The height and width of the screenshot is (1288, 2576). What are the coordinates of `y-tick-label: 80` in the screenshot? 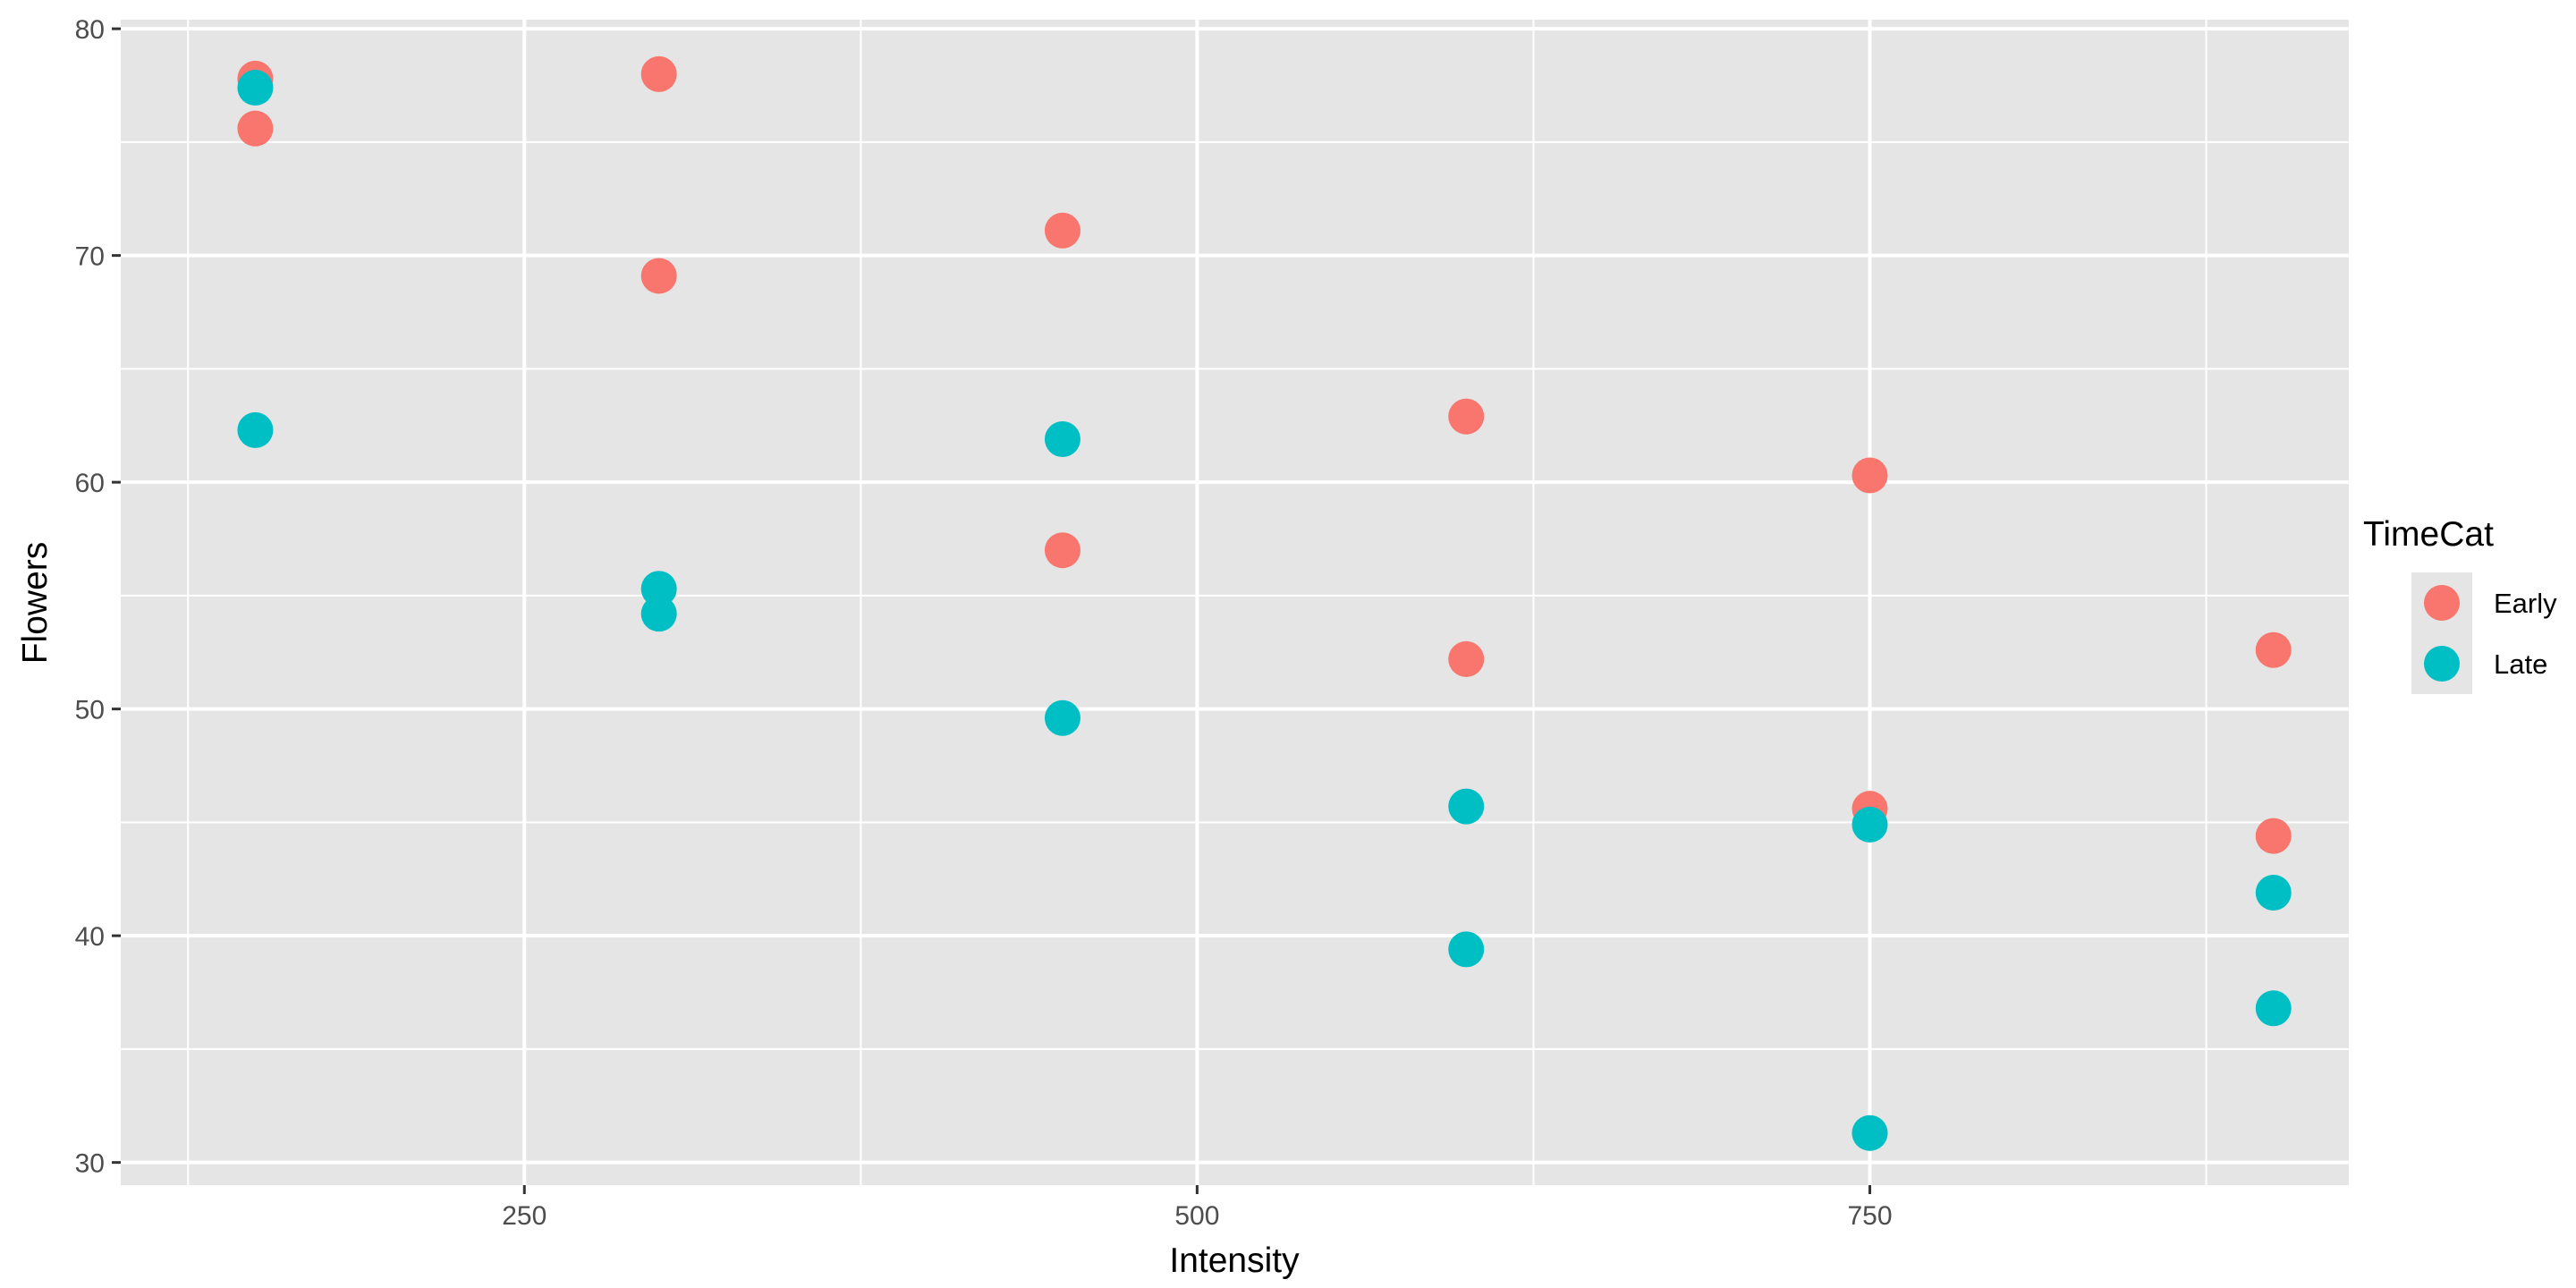 It's located at (90, 30).